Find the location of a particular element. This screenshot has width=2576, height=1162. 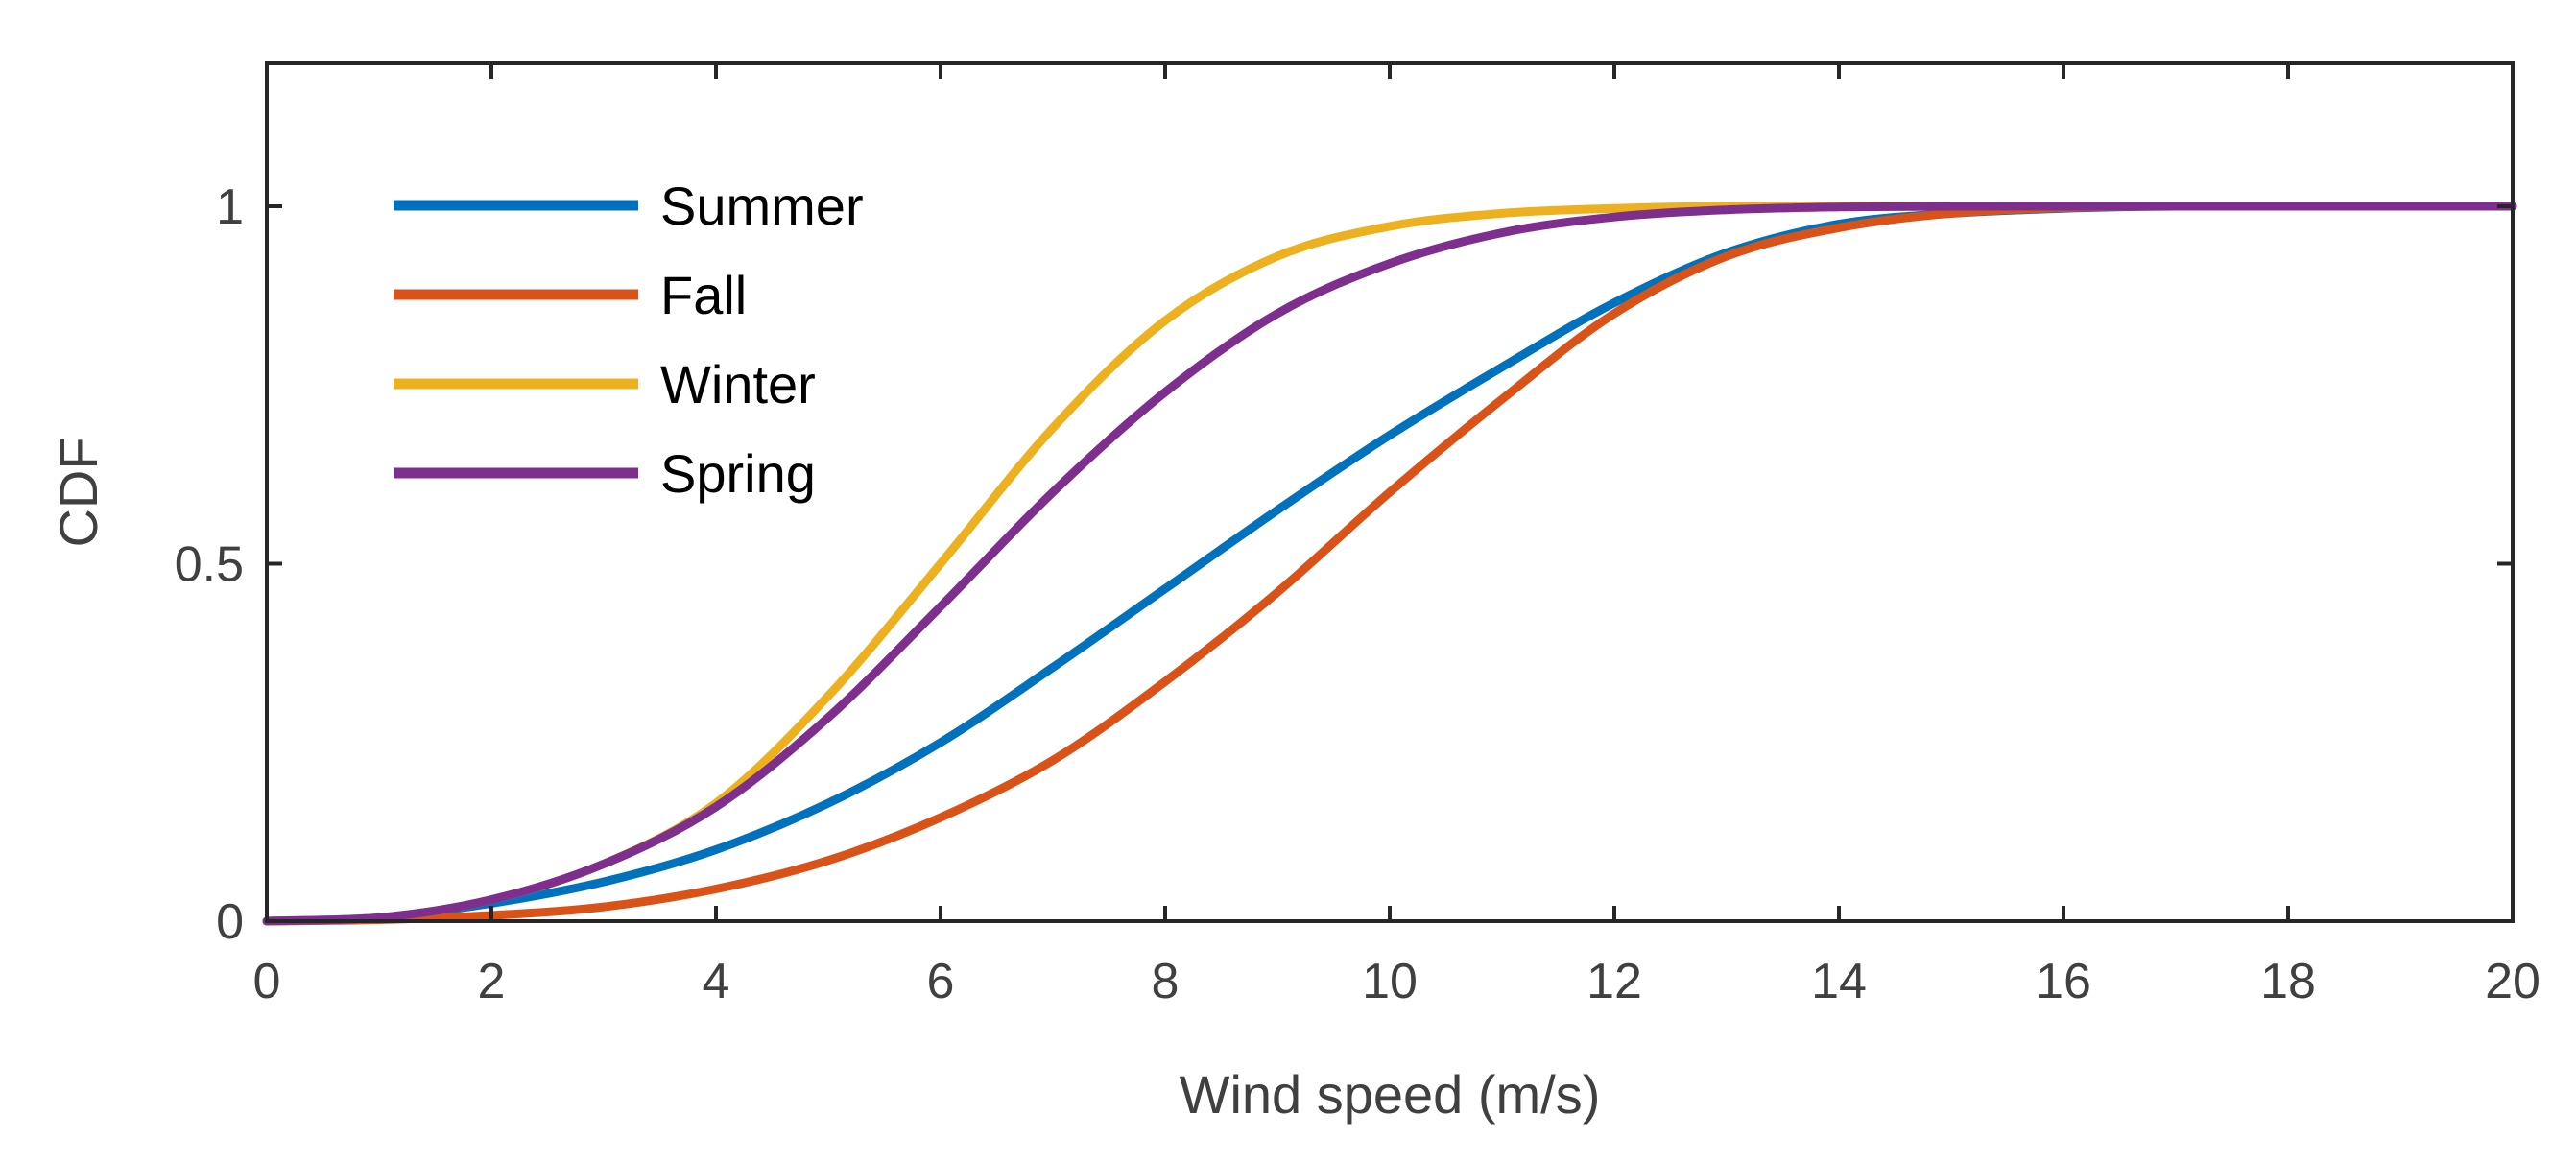

x-tick-label: 6 is located at coordinates (941, 981).